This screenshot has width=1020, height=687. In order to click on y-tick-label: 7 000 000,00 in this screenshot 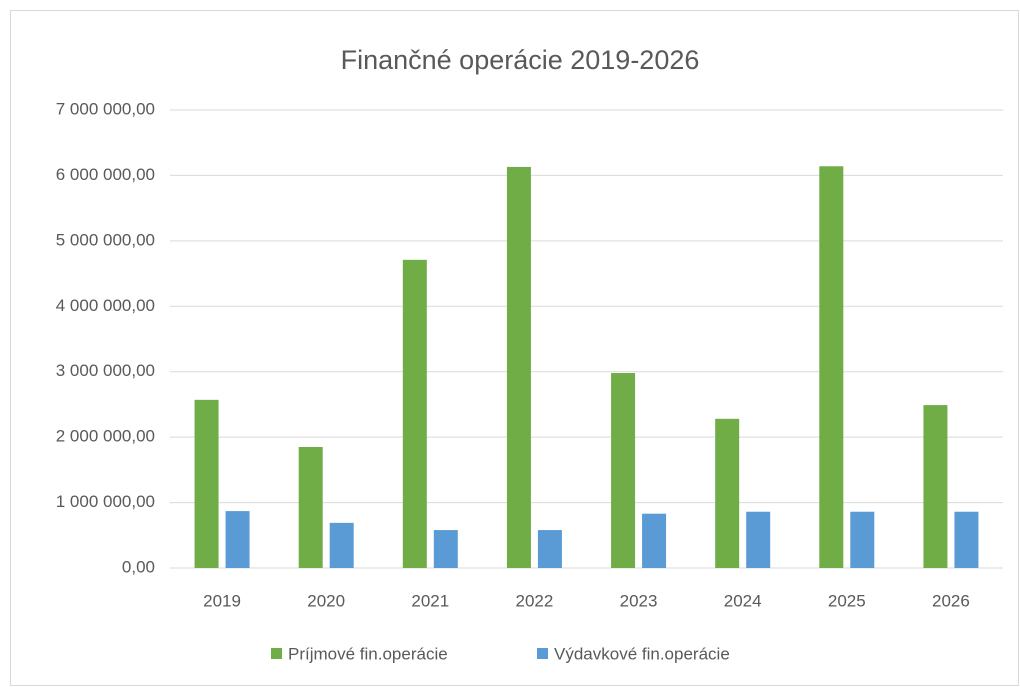, I will do `click(105, 108)`.